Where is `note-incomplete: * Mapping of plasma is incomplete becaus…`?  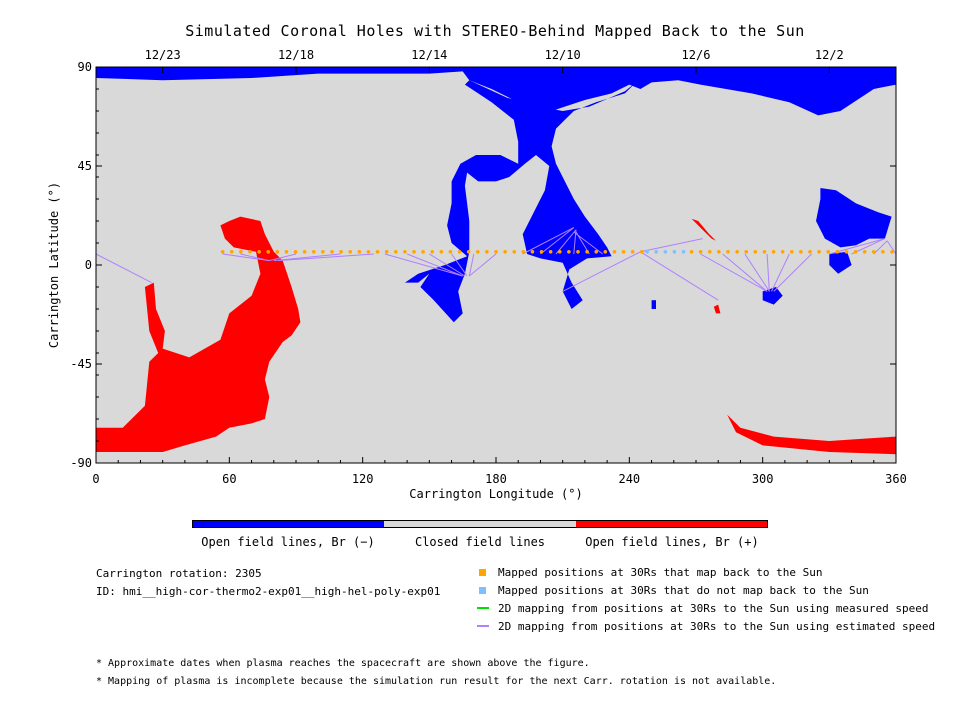 note-incomplete: * Mapping of plasma is incomplete becaus… is located at coordinates (436, 681).